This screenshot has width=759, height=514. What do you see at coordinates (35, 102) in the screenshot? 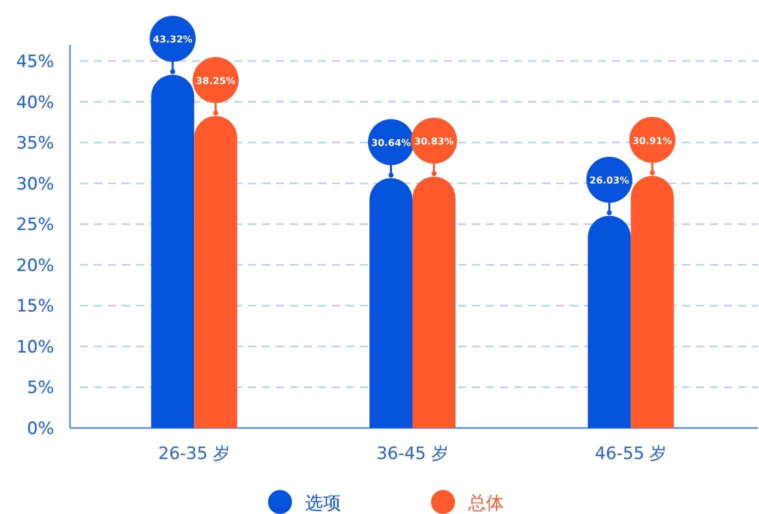
I see `y-tick-label: 40%` at bounding box center [35, 102].